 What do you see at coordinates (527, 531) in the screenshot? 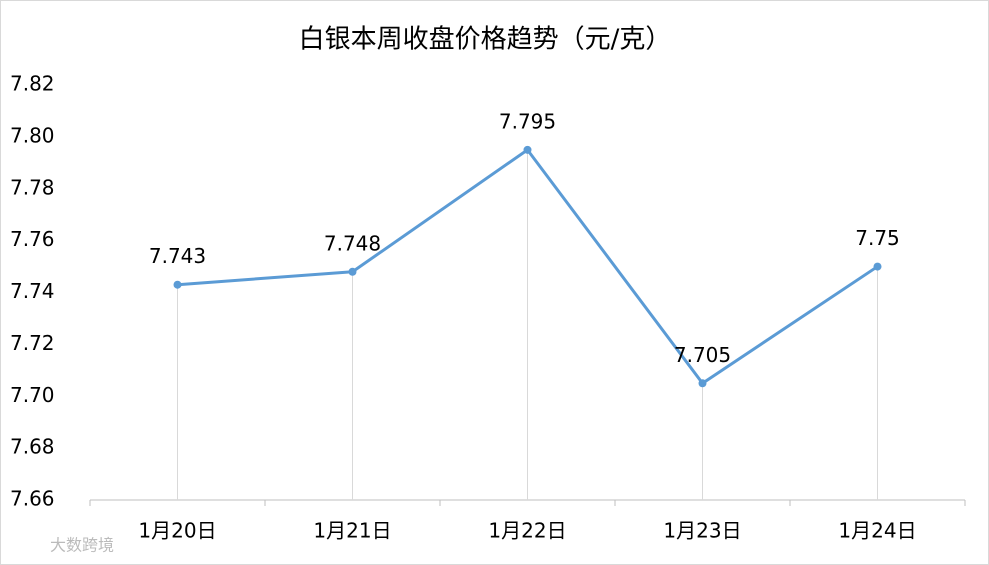
I see `x-tick-label: 1月22日` at bounding box center [527, 531].